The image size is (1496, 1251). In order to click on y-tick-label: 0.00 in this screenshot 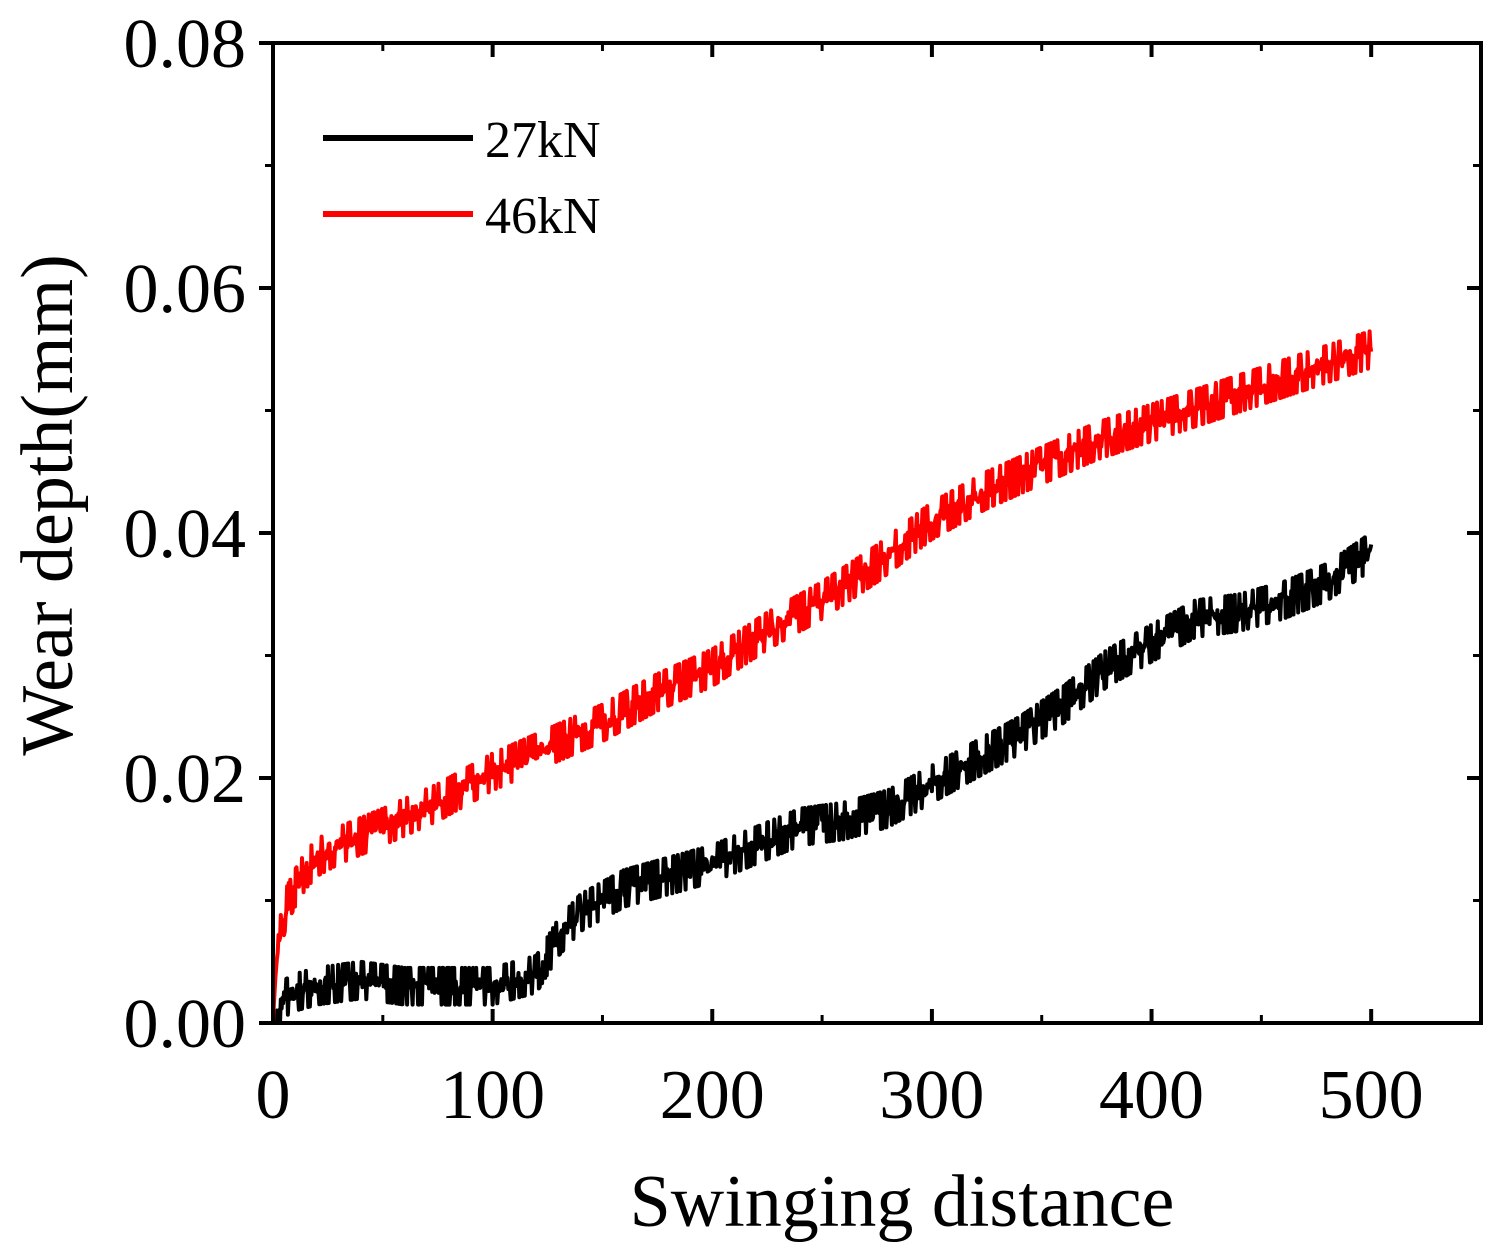, I will do `click(185, 1024)`.